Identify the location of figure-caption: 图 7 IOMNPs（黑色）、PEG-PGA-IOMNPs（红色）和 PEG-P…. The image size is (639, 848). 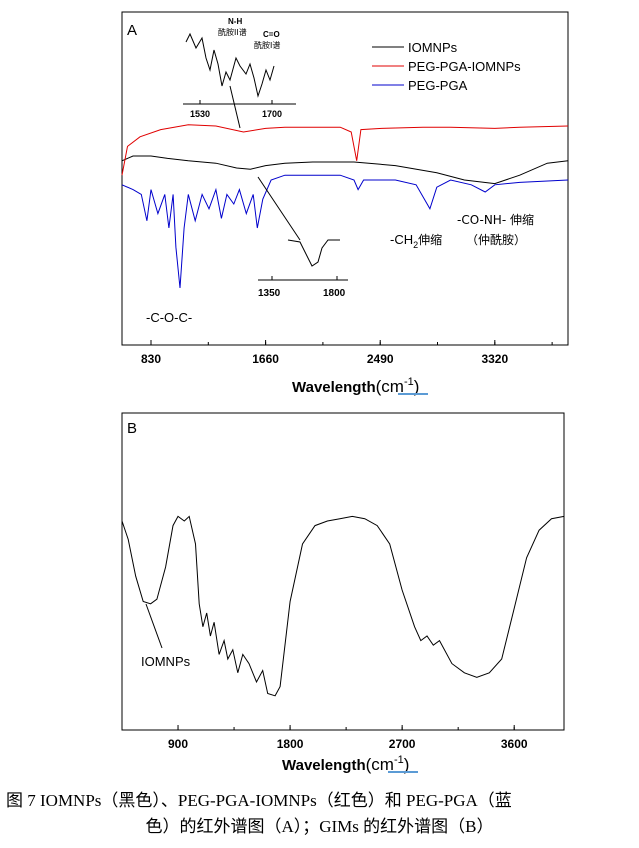
(319, 814).